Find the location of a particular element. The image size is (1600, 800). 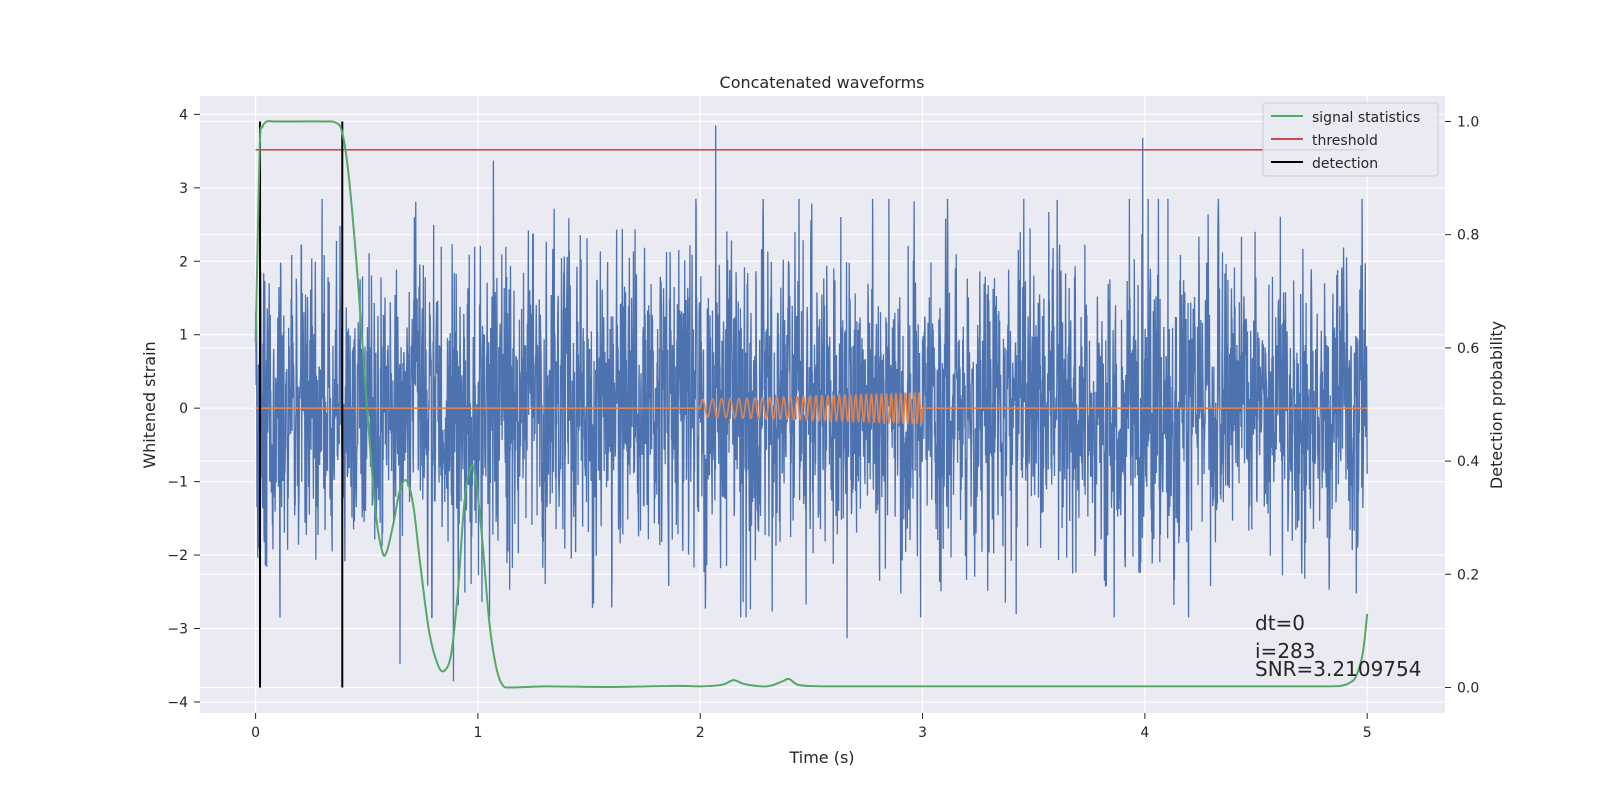

legend: signal statistics threshold detection is located at coordinates (1350, 139).